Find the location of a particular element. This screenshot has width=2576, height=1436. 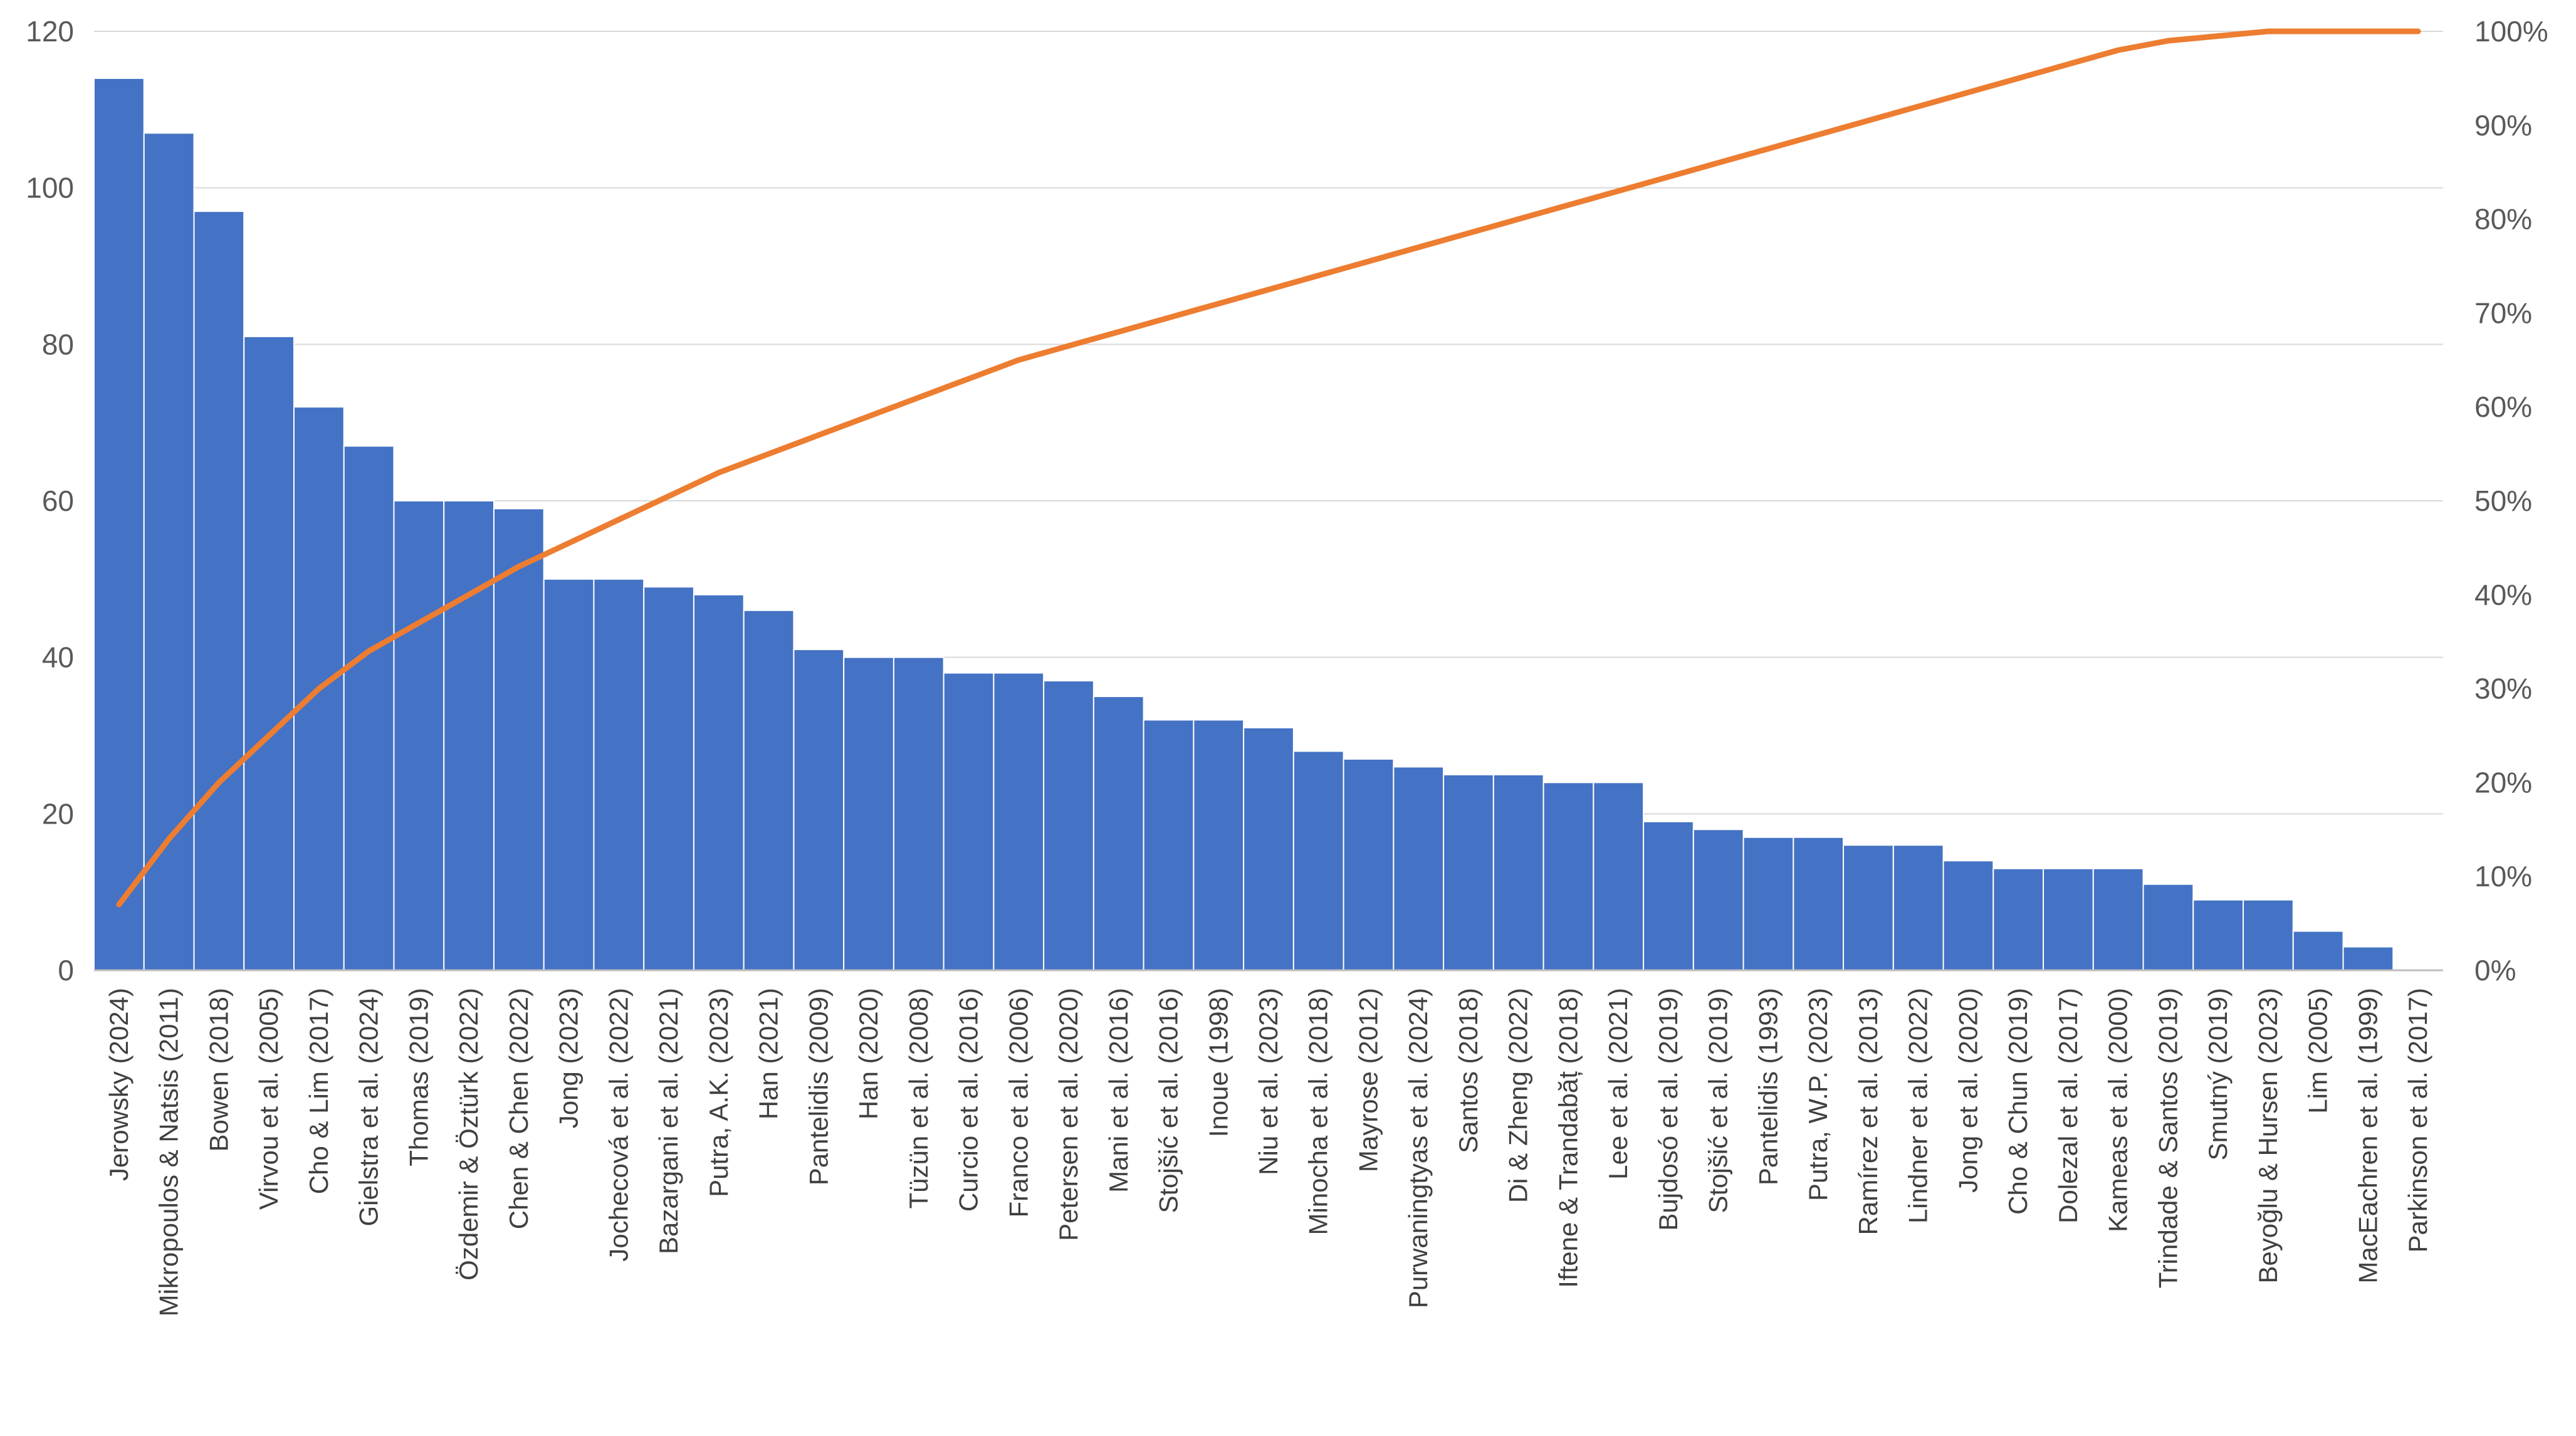

category-label: Smutný (2019) is located at coordinates (2218, 1074).